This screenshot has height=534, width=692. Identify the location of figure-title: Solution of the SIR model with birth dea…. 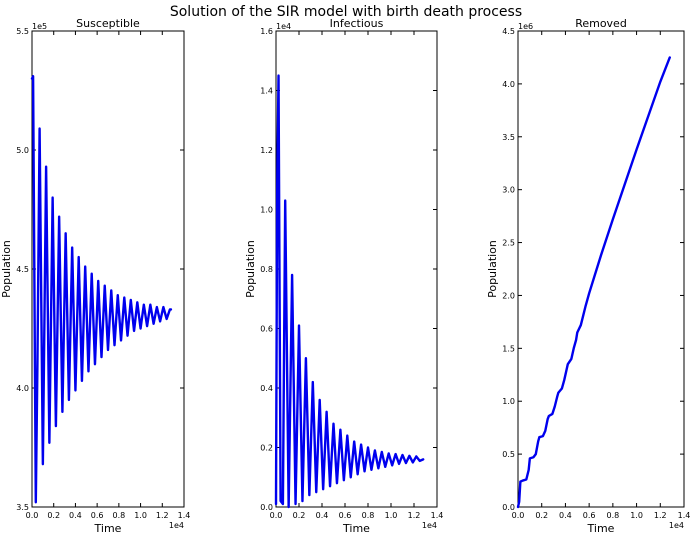
(346, 12).